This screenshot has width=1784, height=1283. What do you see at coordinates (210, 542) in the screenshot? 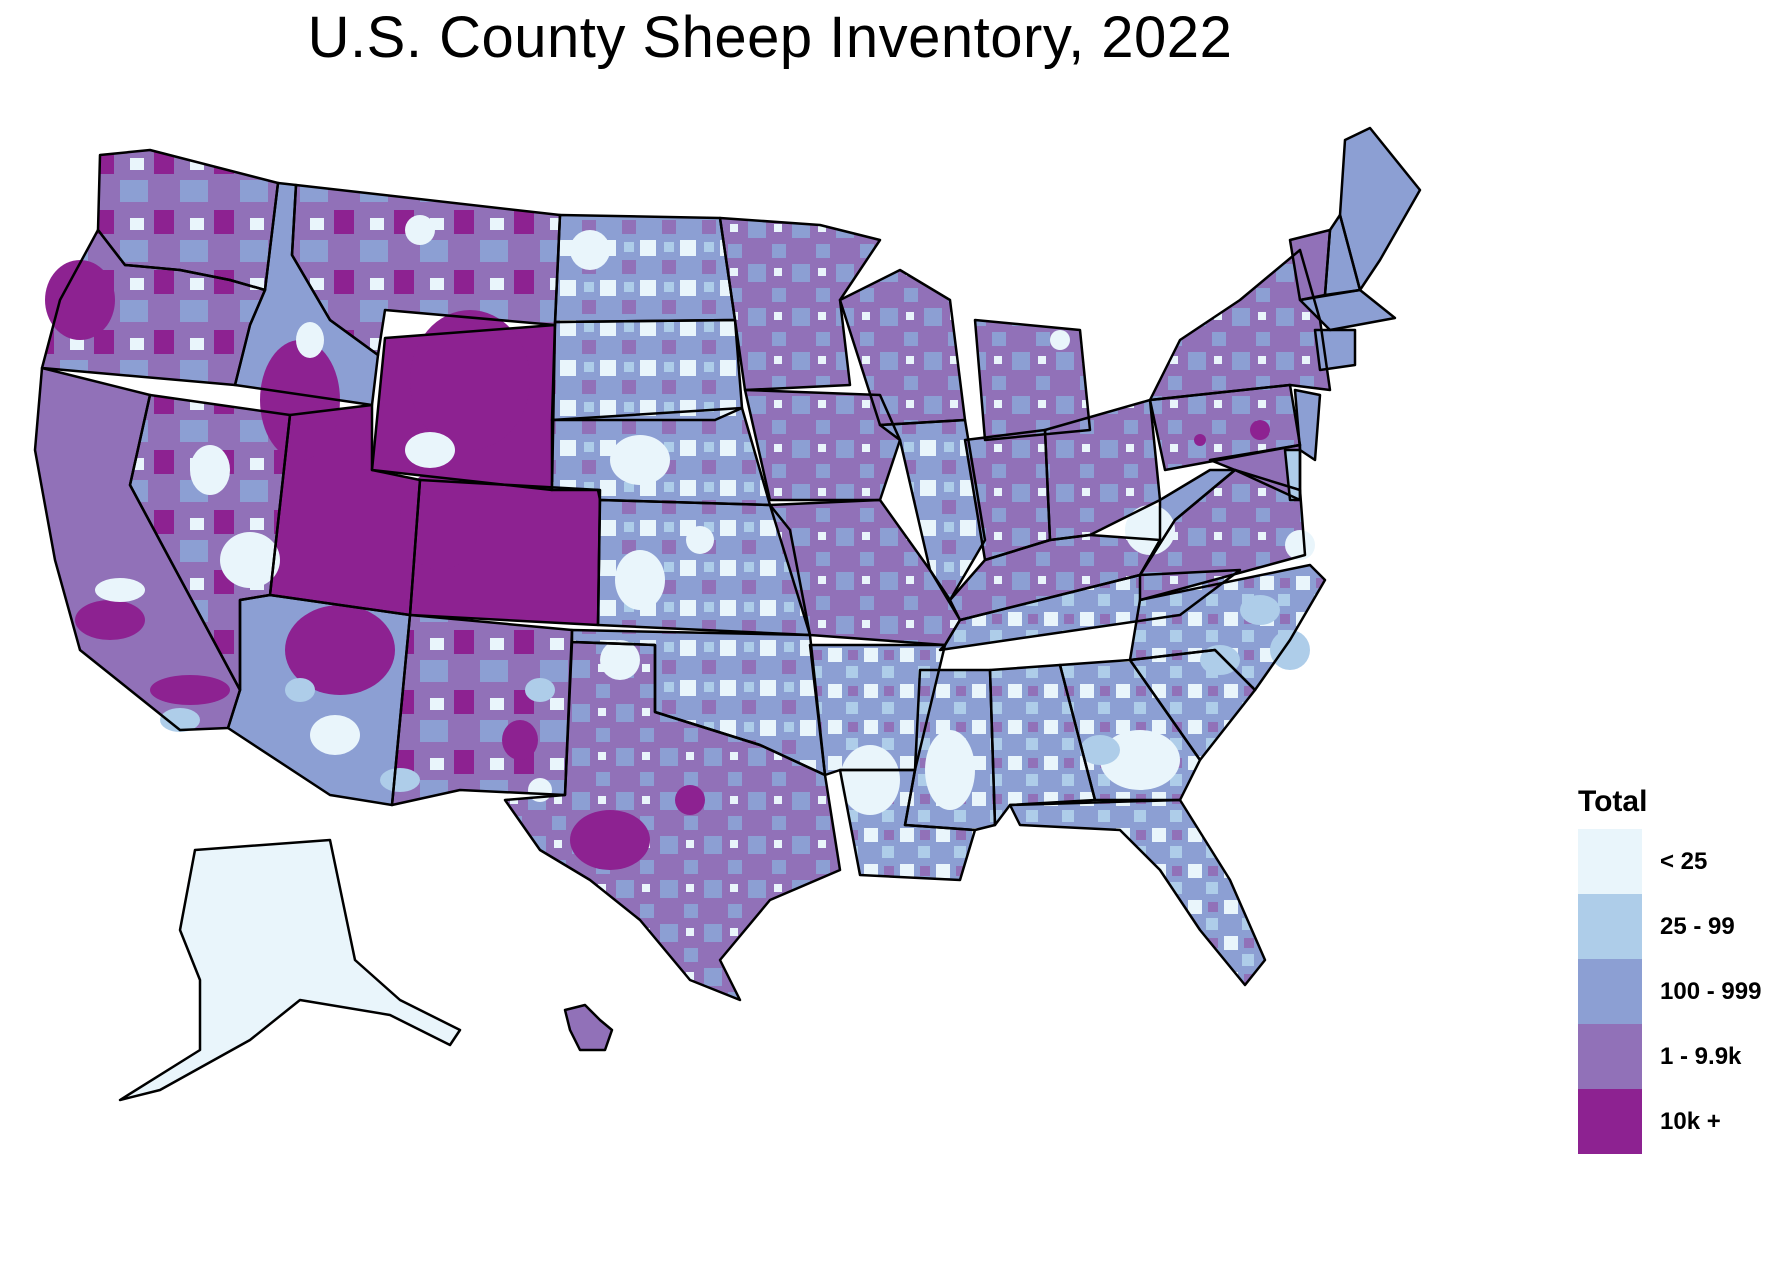
I see `state-nv` at bounding box center [210, 542].